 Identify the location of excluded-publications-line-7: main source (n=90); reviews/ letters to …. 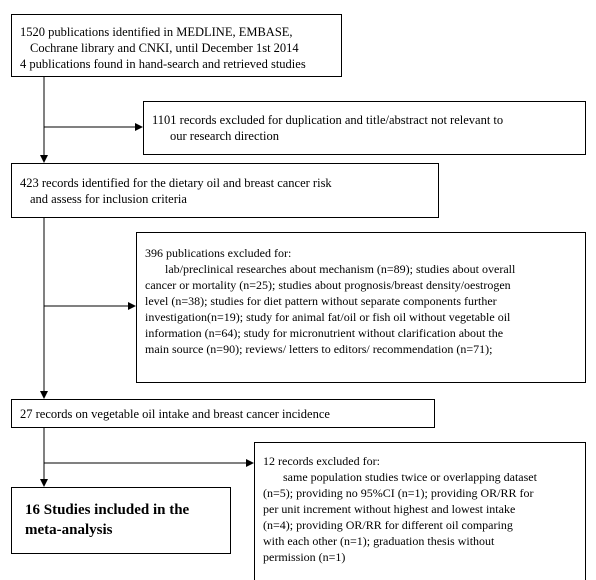
(319, 349).